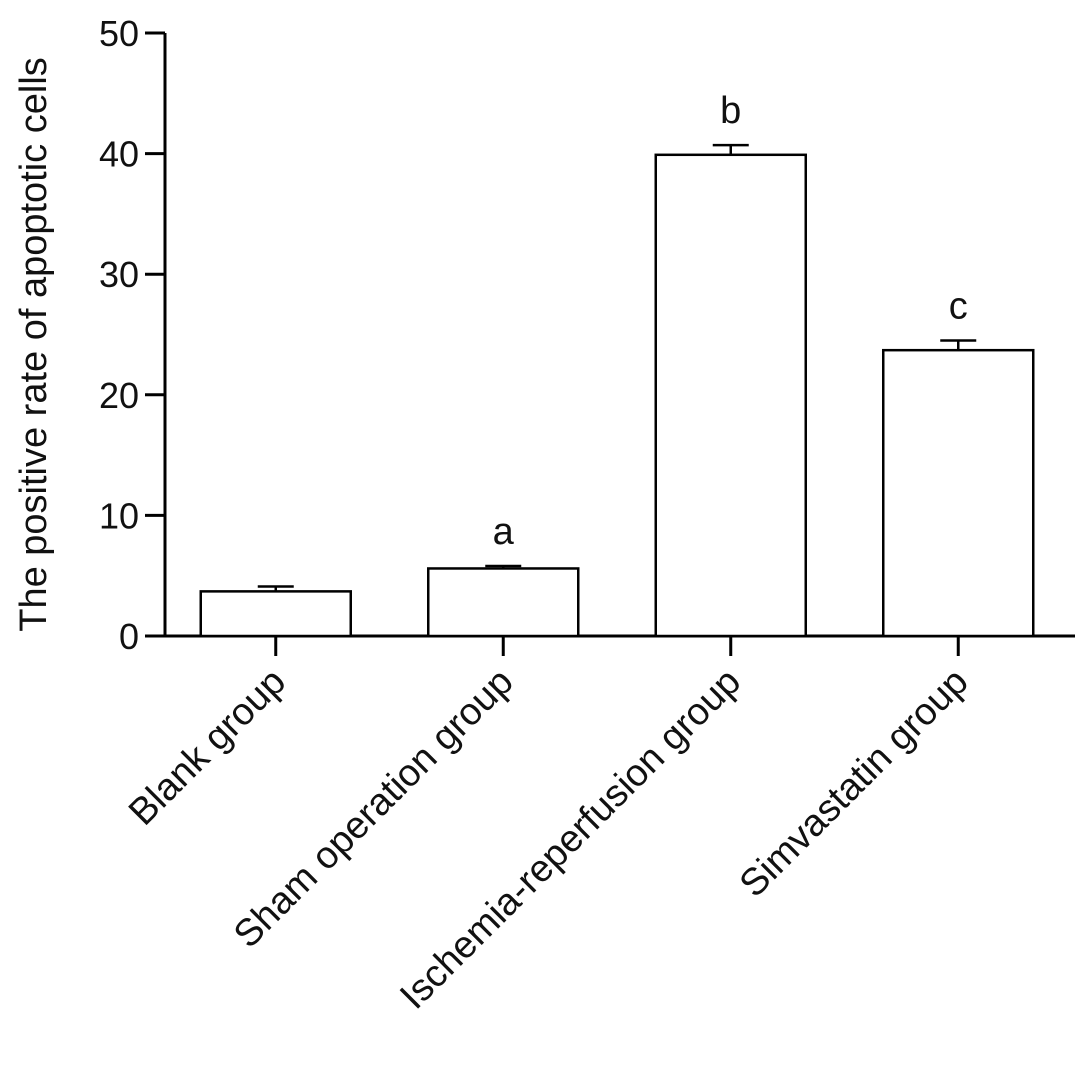 This screenshot has width=1087, height=1067. Describe the element at coordinates (207, 747) in the screenshot. I see `x-tick-label: Blank group` at that location.